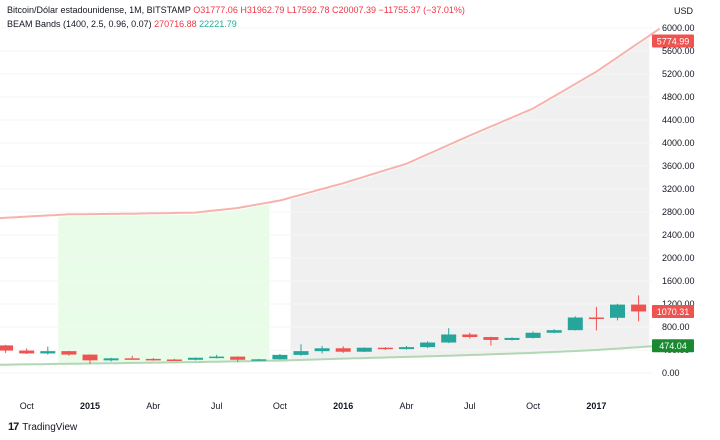 This screenshot has height=440, width=720. Describe the element at coordinates (50, 427) in the screenshot. I see `brand-name: TradingView` at that location.